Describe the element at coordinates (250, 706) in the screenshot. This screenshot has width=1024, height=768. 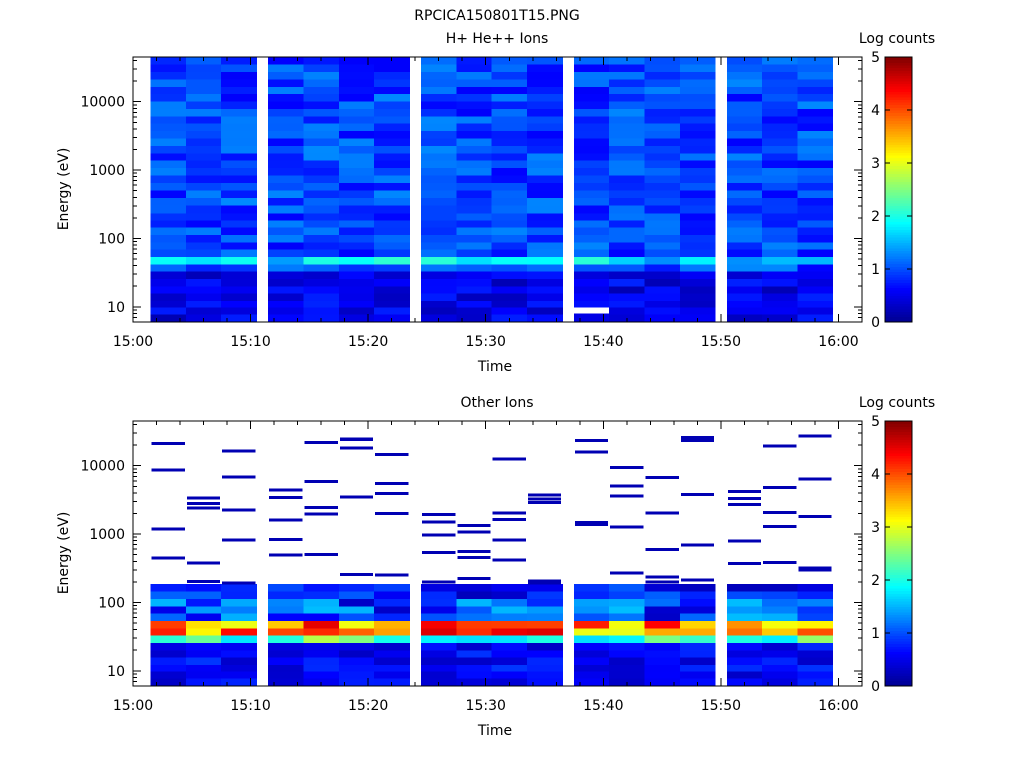
I see `x-tick-label: 15:10` at that location.